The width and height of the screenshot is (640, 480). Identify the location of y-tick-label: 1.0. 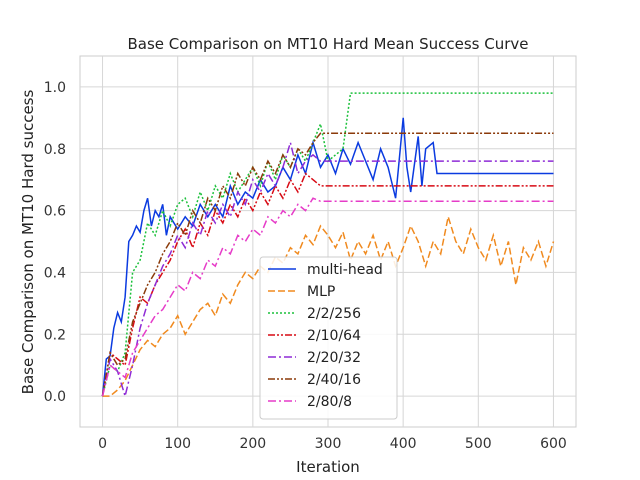
(55, 88).